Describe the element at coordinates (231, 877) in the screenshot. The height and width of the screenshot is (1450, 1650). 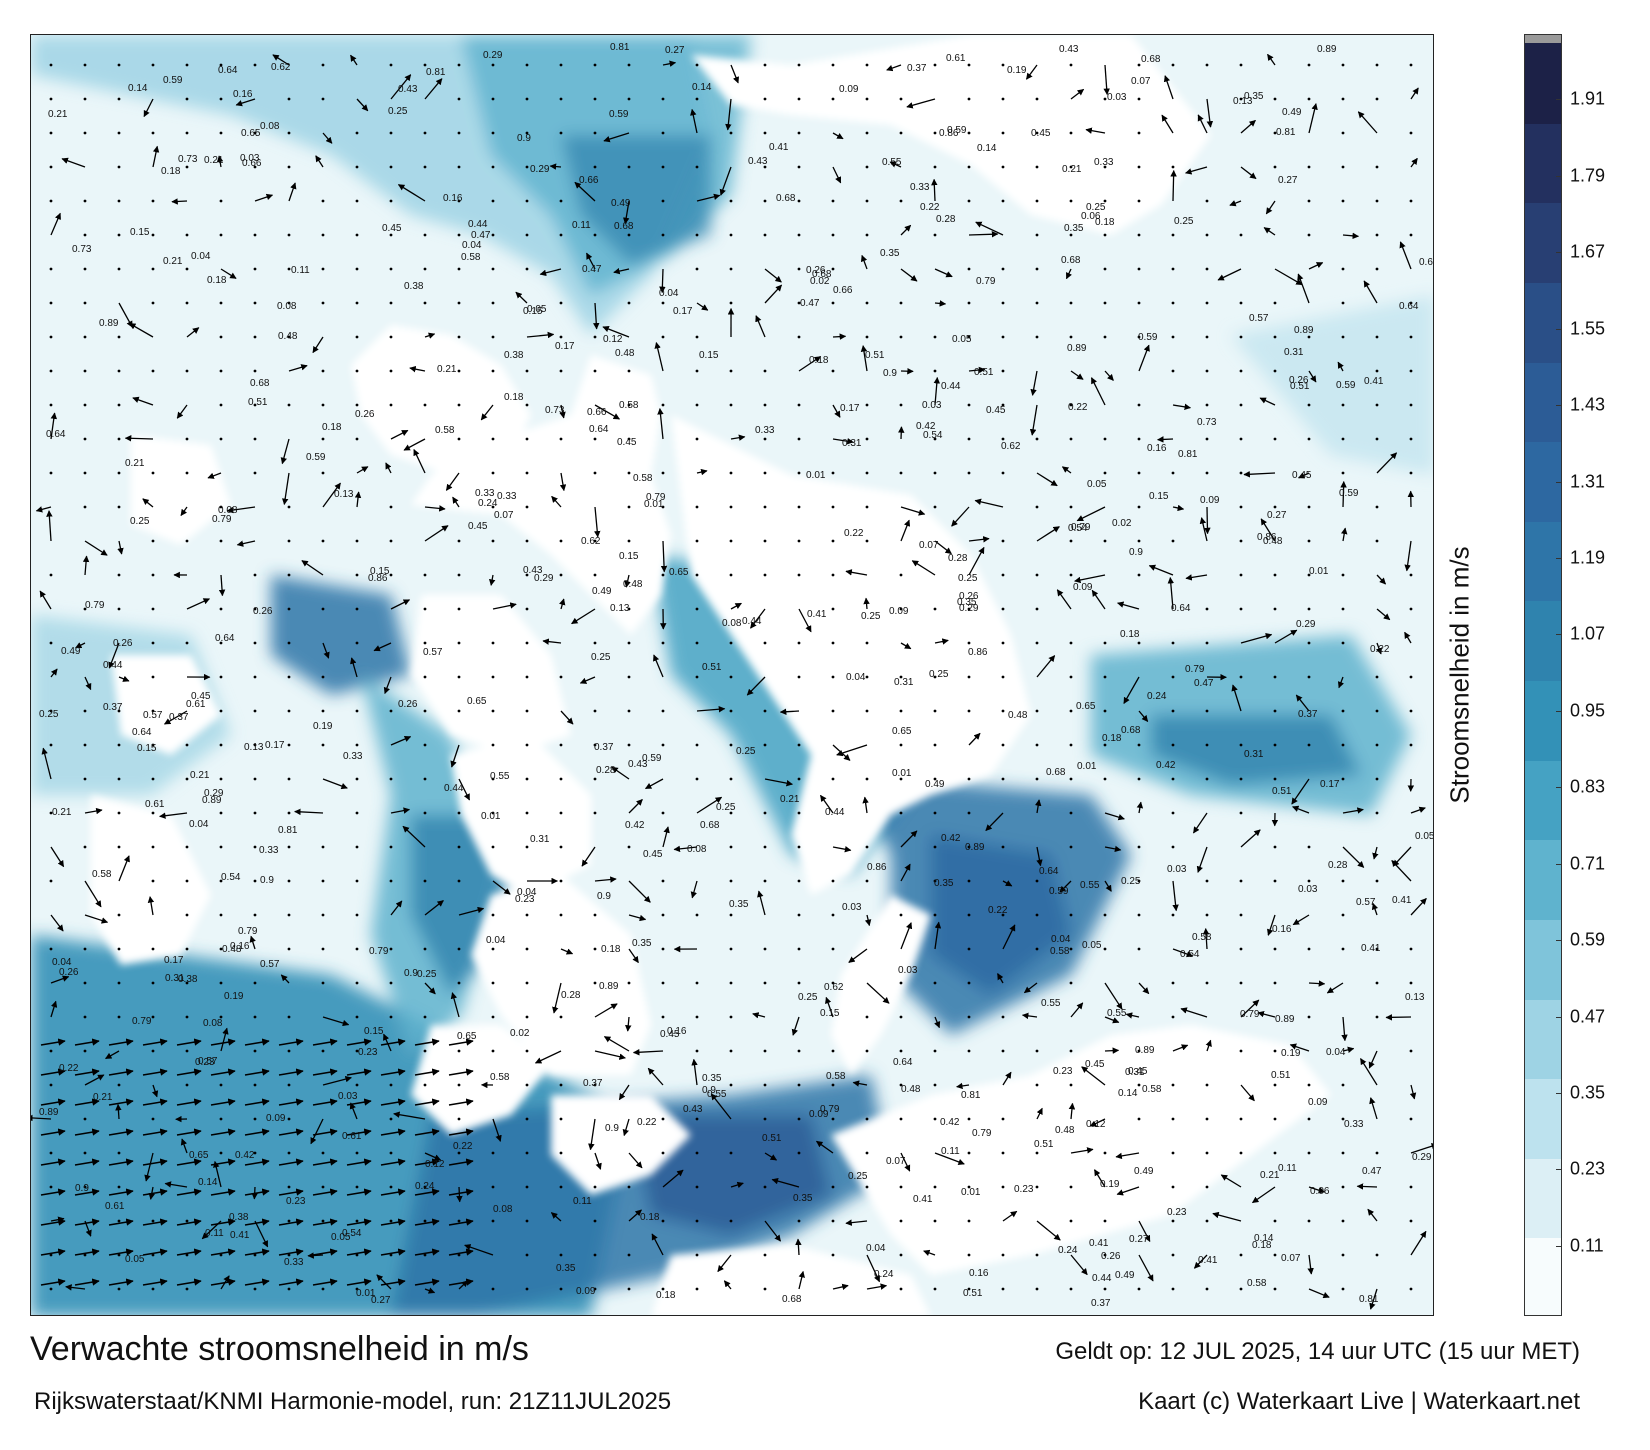
I see `speed-label: 0.54` at that location.